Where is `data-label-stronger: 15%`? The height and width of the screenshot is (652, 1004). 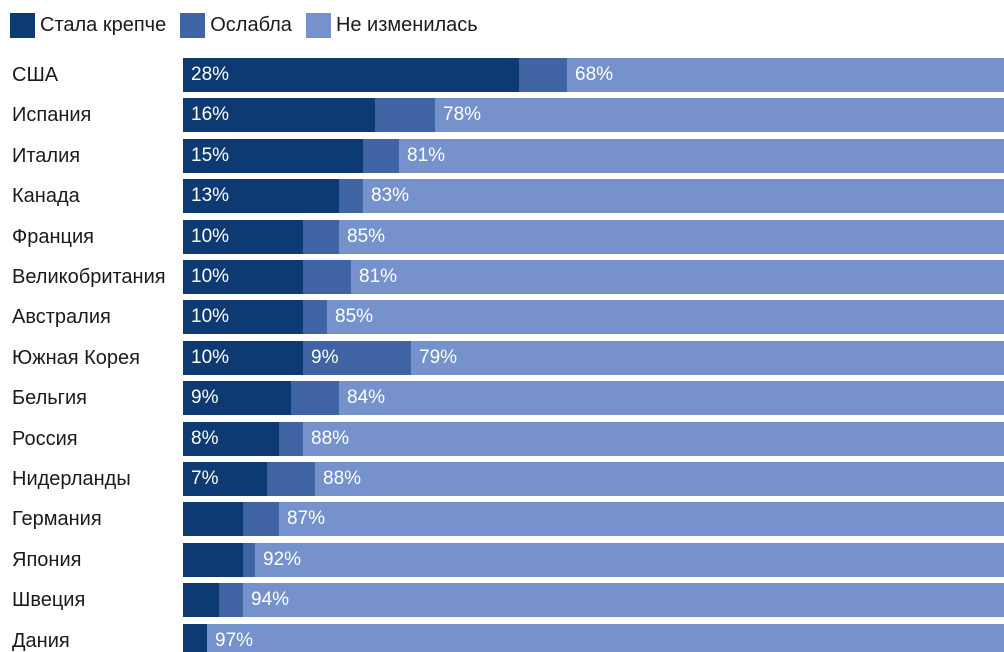
data-label-stronger: 15% is located at coordinates (210, 155).